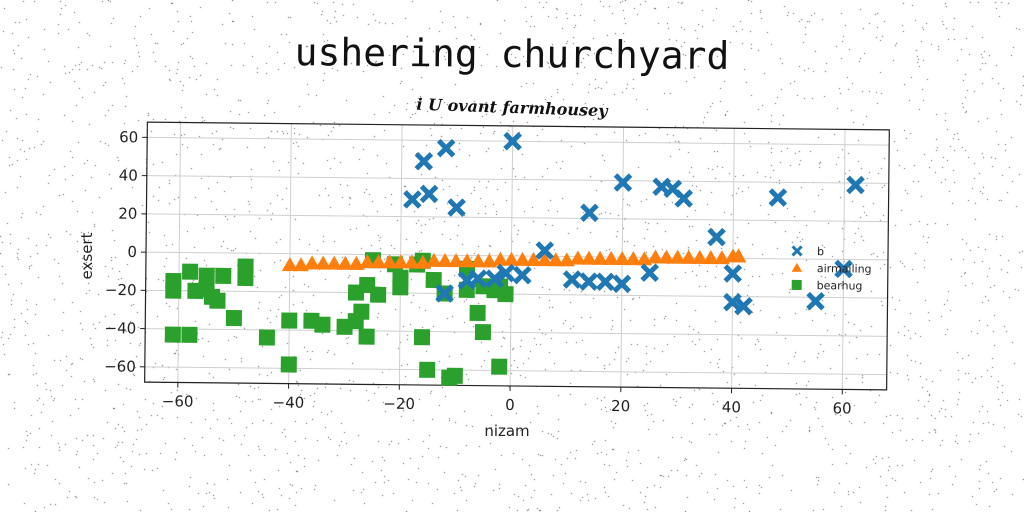 Image resolution: width=1024 pixels, height=512 pixels. What do you see at coordinates (128, 175) in the screenshot?
I see `y-tick-label: 40` at bounding box center [128, 175].